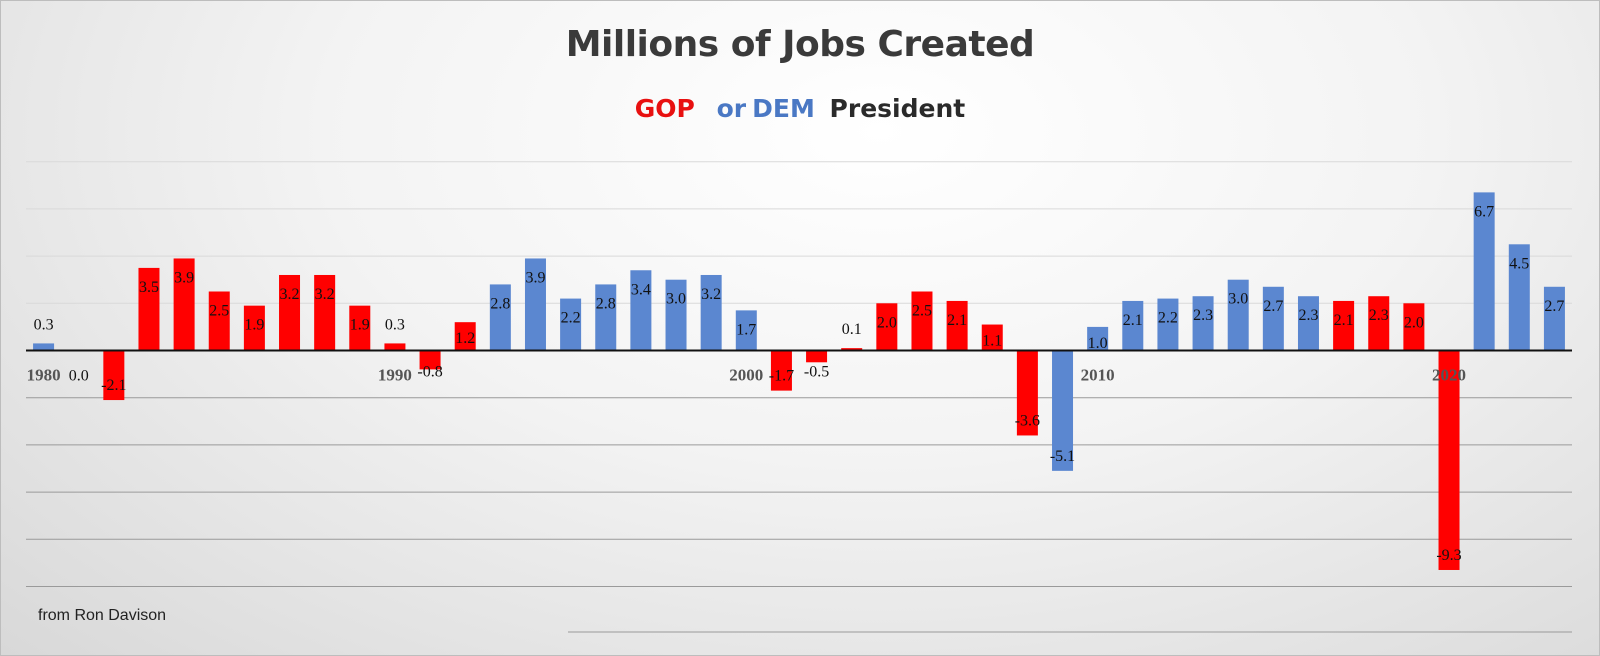 This screenshot has width=1600, height=656. Describe the element at coordinates (113, 385) in the screenshot. I see `data-label-1982: -2.1` at that location.